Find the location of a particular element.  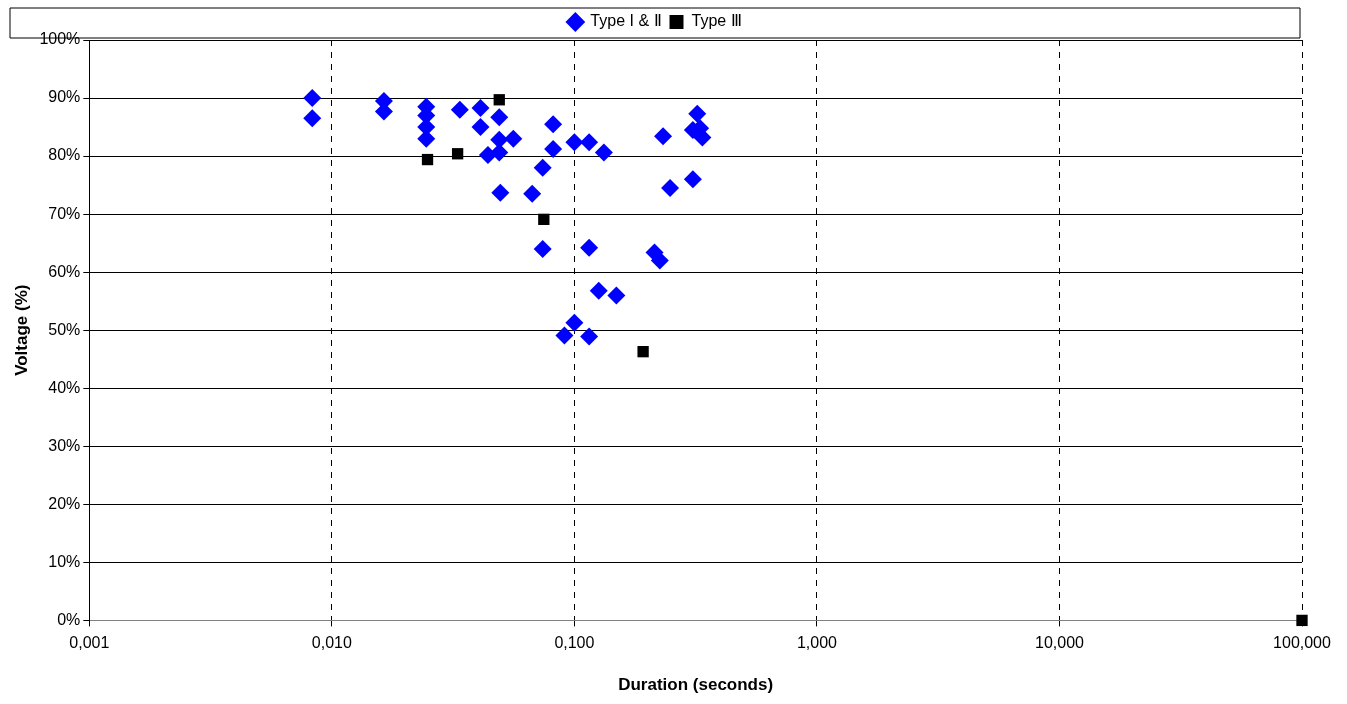

y-tick-label: 80% is located at coordinates (64, 155).